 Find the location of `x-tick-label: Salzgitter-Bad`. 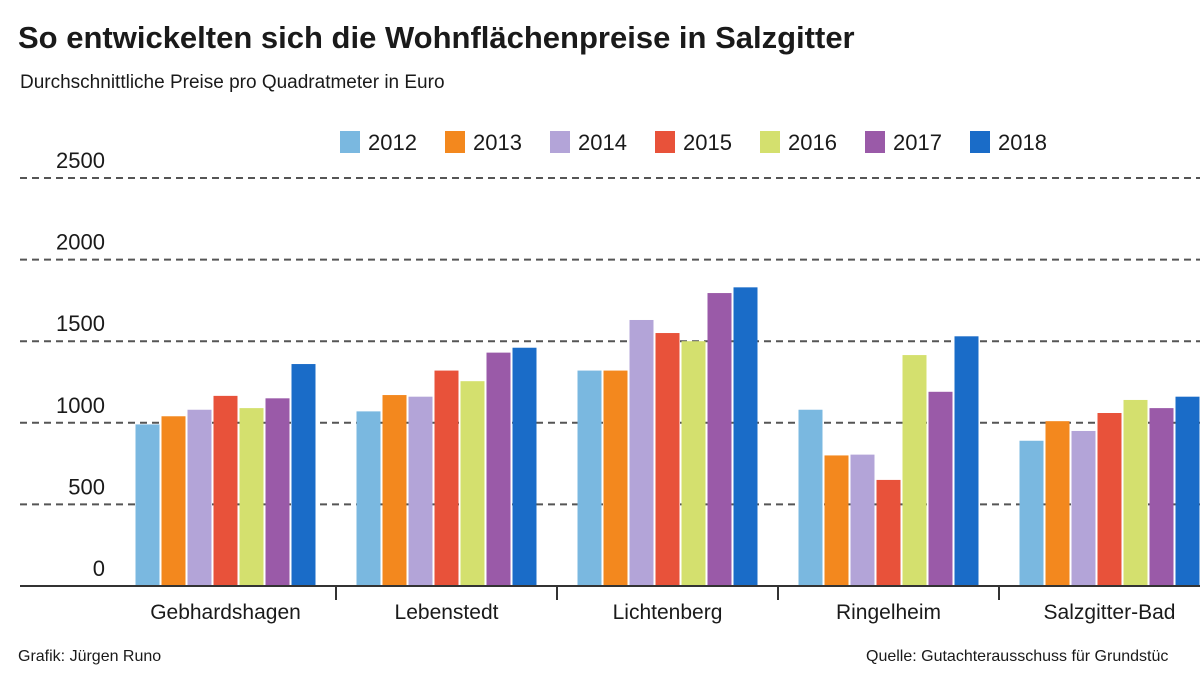

x-tick-label: Salzgitter-Bad is located at coordinates (1110, 612).